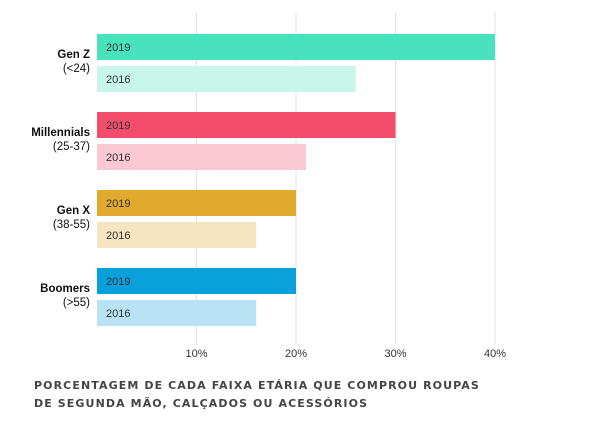  I want to click on bar-label-boomers-2019: 2019, so click(118, 282).